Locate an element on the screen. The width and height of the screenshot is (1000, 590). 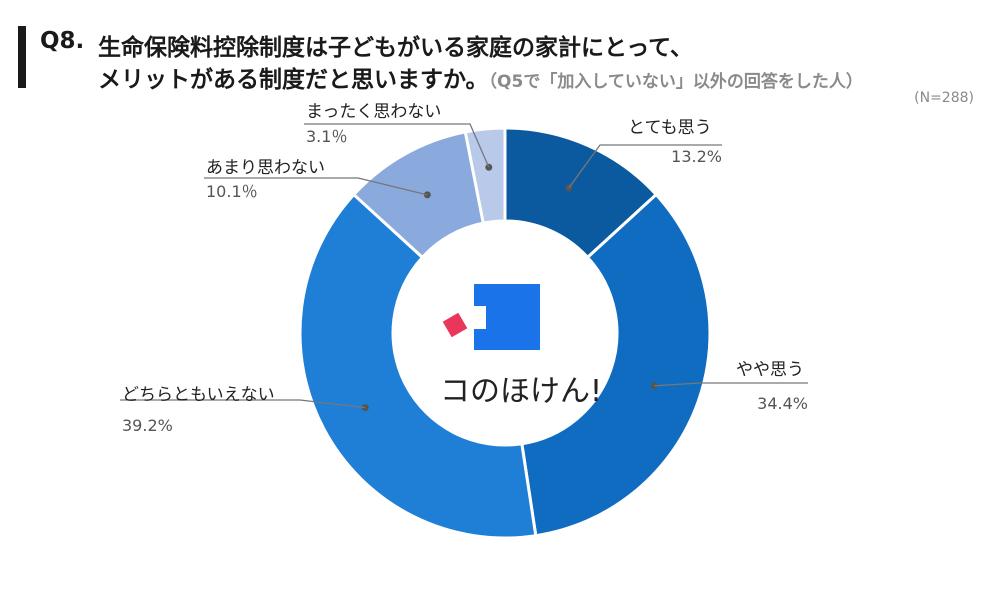
question-title-line1: 生命保険料控除制度は子どもがいる家庭の家計にとって、 is located at coordinates (396, 48).